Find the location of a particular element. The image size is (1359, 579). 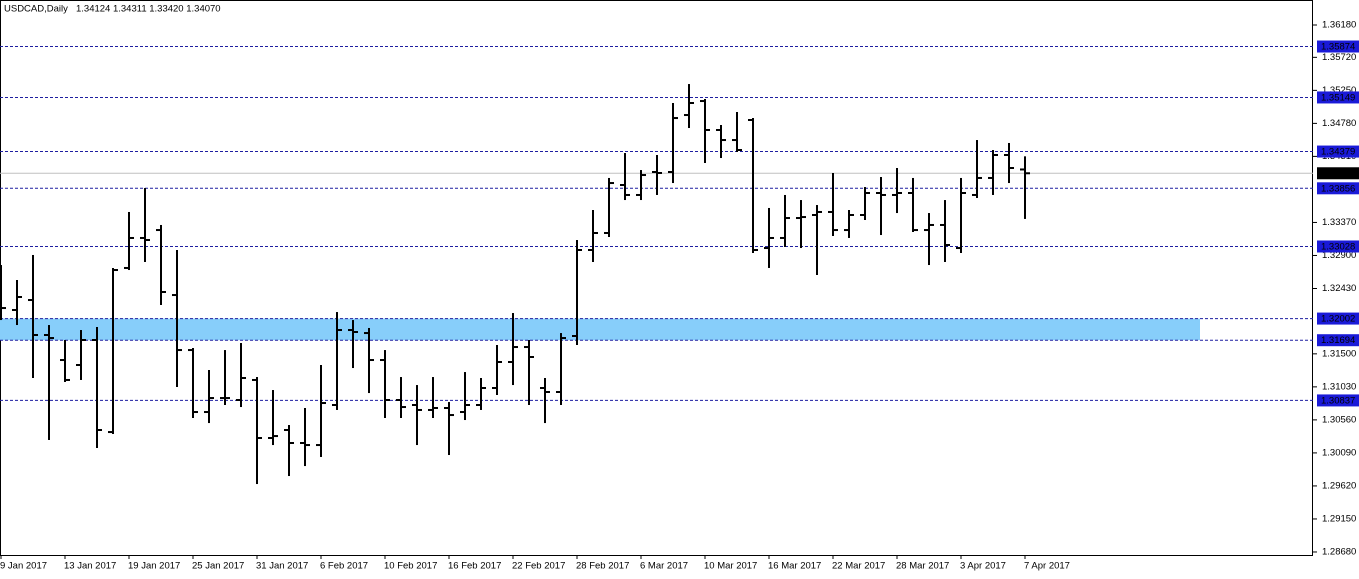

x-tick-label: 7 Apr 2017 is located at coordinates (1047, 566).